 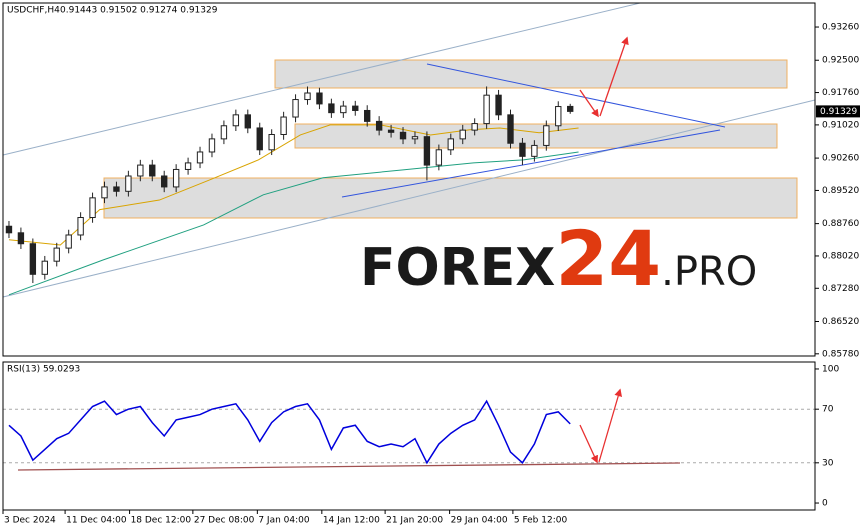 I want to click on y-tick-label: 70, so click(x=828, y=410).